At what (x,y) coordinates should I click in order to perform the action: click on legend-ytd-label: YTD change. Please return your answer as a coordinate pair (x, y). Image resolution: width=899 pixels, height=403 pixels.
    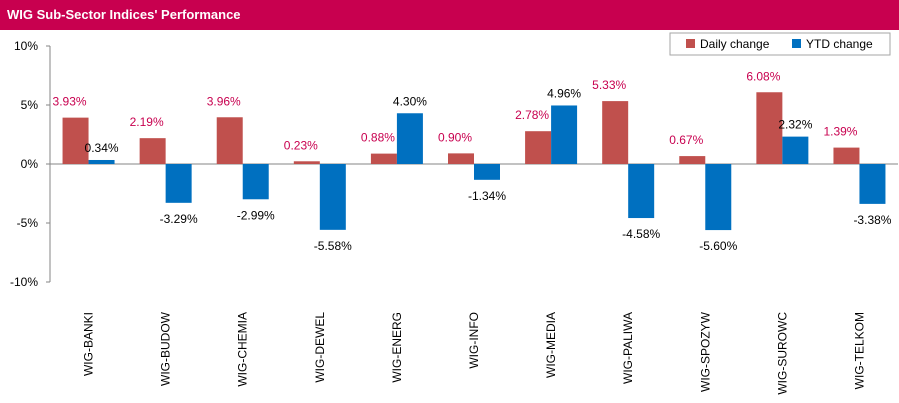
    Looking at the image, I should click on (839, 44).